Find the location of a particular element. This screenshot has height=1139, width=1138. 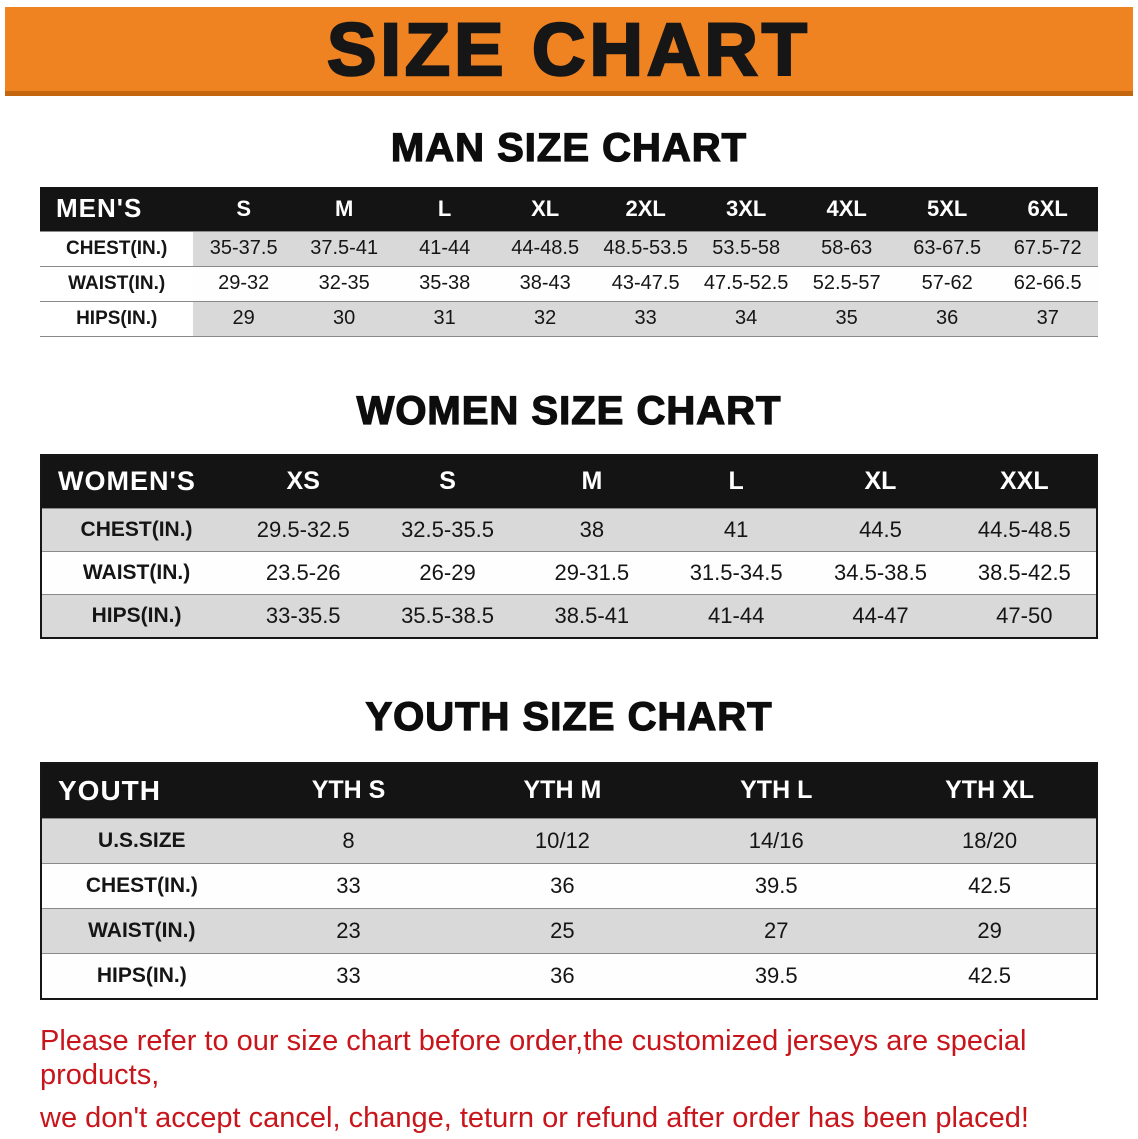

size-value-cell: 38-43 is located at coordinates (545, 283).